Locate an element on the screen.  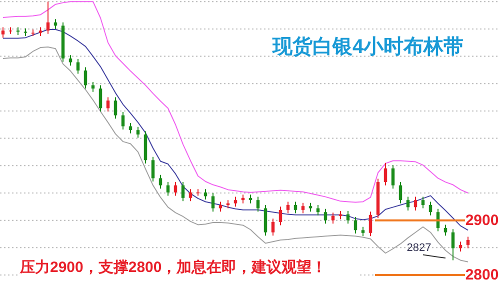
annotation: 压力2900，支撑2800，加息在即，建议观望！ is located at coordinates (173, 267).